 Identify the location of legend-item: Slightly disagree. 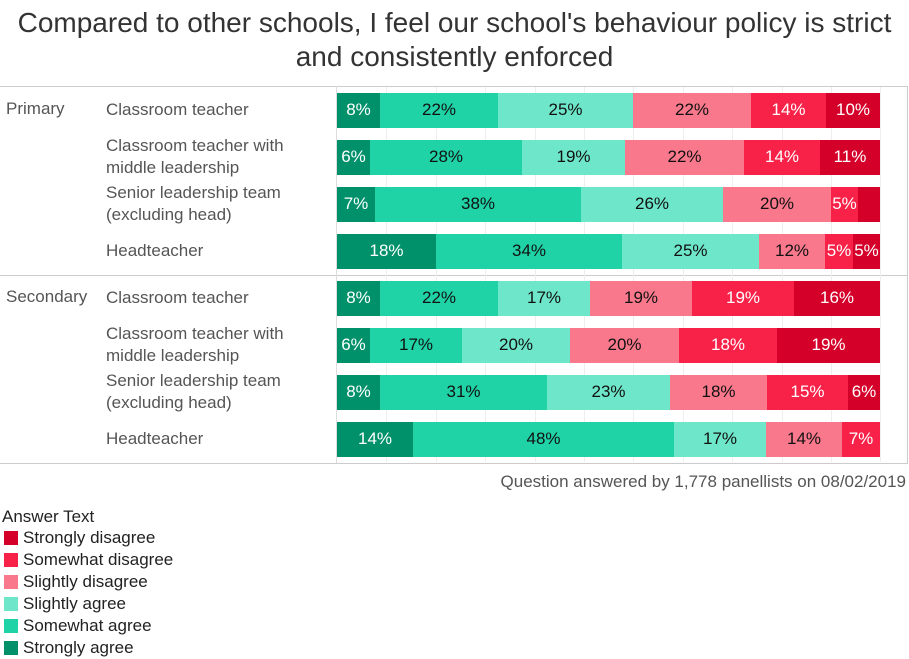
(76, 582).